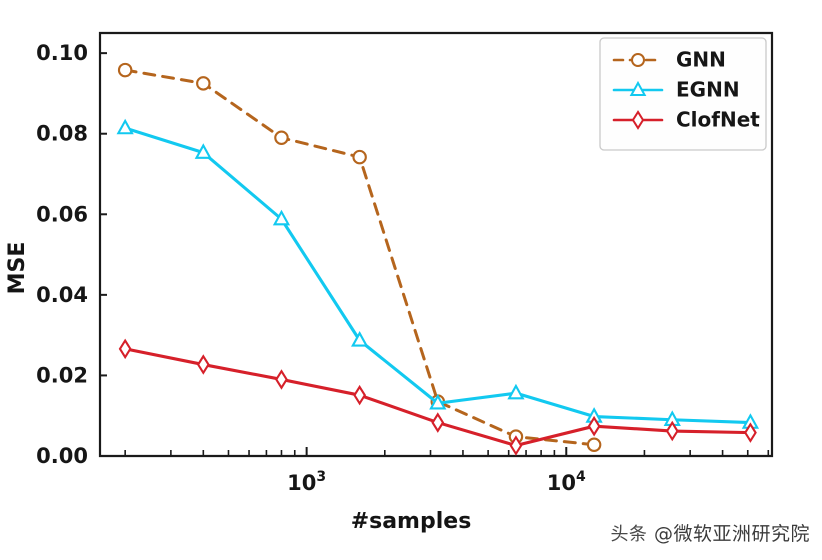 The width and height of the screenshot is (822, 560). Describe the element at coordinates (718, 120) in the screenshot. I see `legend-label-clofnet: ClofNet` at that location.